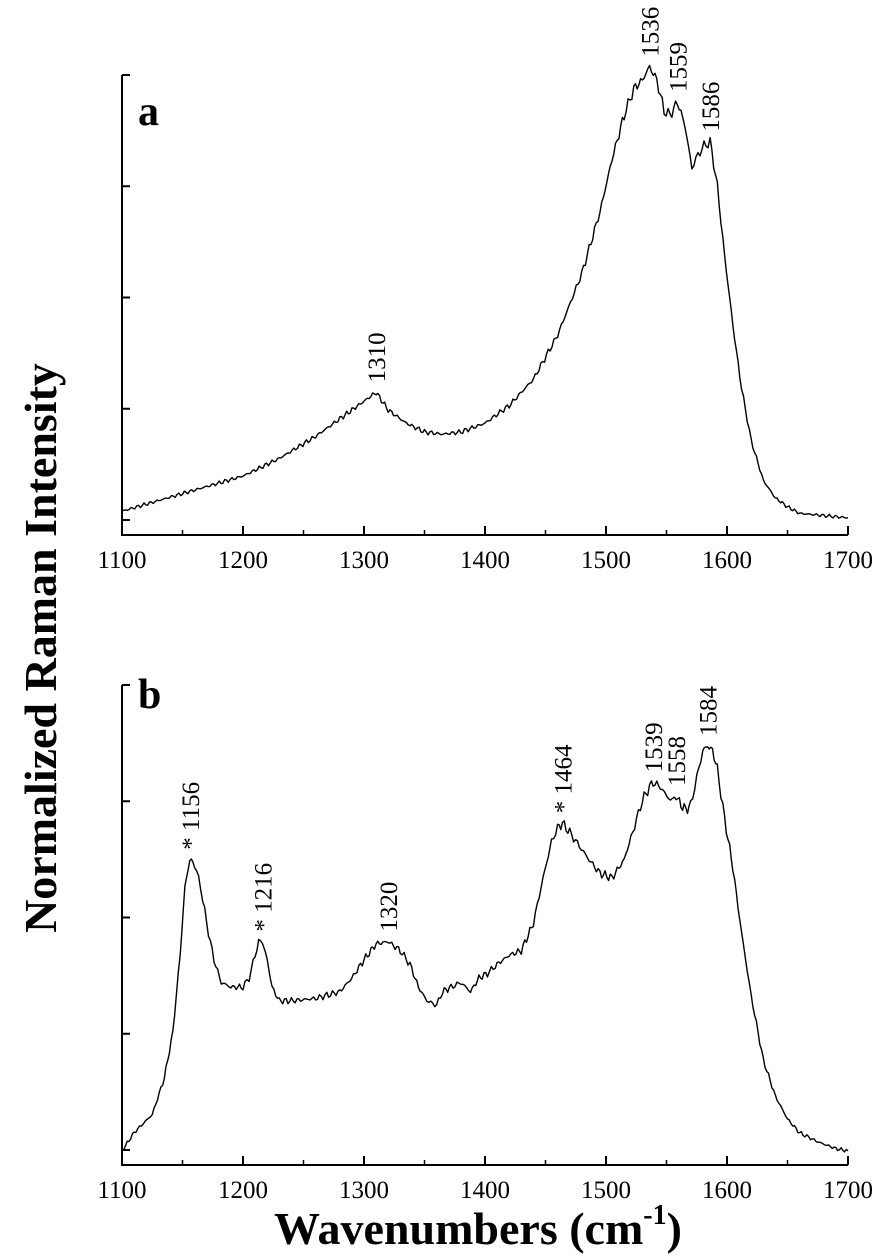 Image resolution: width=883 pixels, height=1257 pixels. Describe the element at coordinates (678, 67) in the screenshot. I see `peak-label: 1559` at that location.